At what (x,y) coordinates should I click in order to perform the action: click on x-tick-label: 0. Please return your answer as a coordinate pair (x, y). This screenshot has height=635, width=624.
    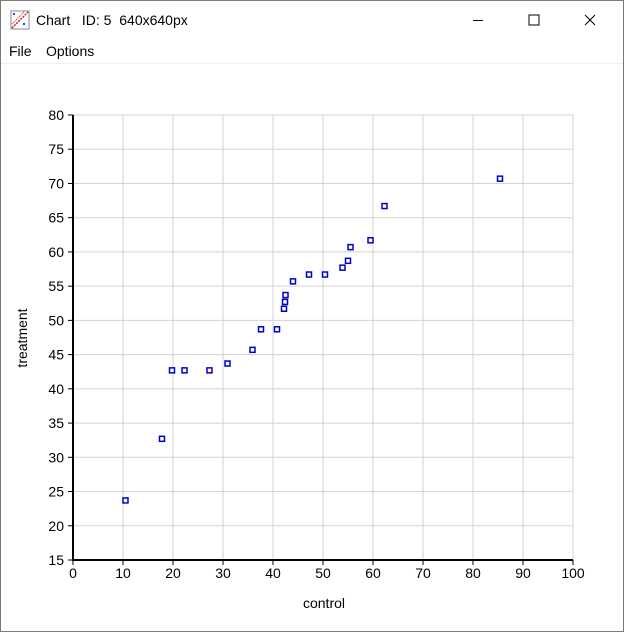
    Looking at the image, I should click on (73, 573).